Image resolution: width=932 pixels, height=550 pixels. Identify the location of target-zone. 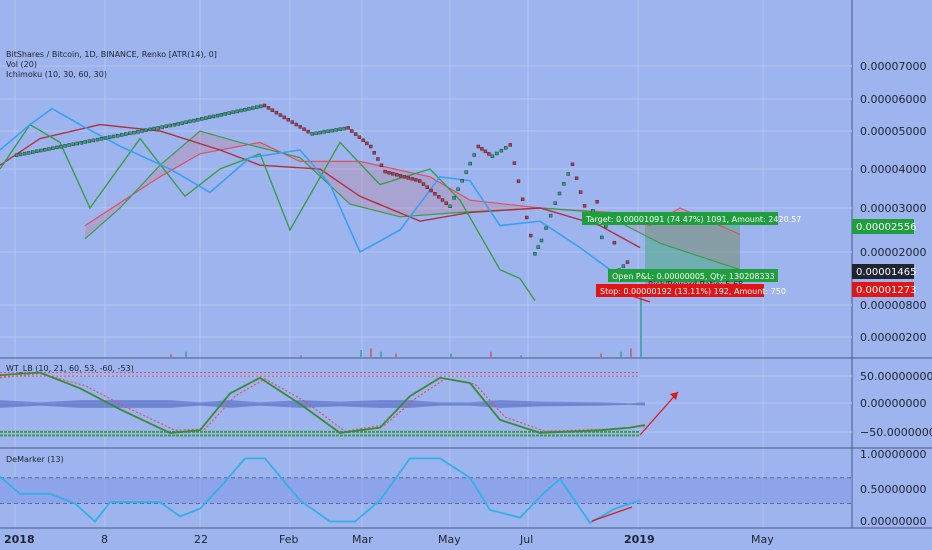
(692, 248).